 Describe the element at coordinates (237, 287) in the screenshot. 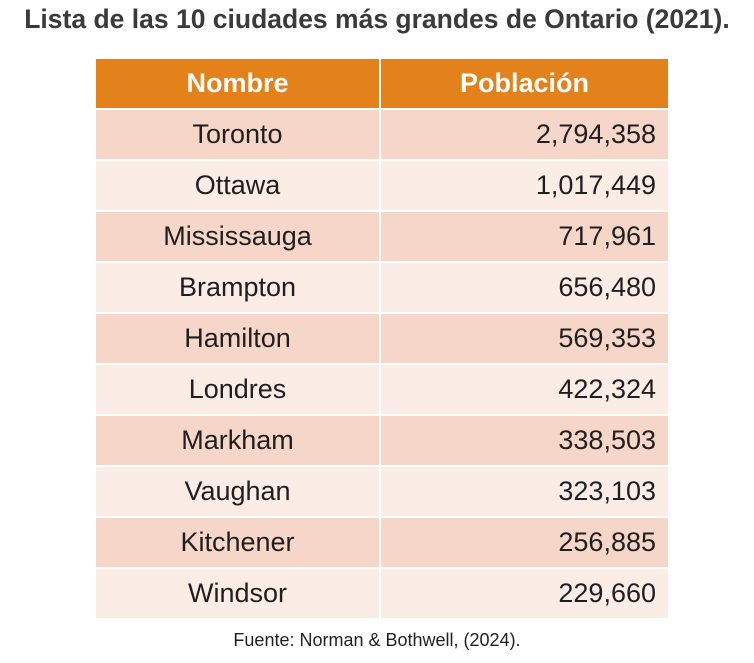

I see `city-name: Brampton` at that location.